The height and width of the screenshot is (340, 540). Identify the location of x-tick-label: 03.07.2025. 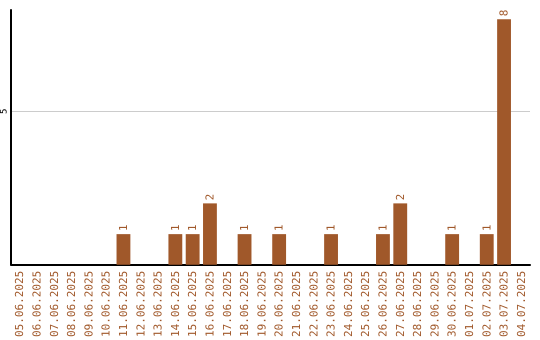
(504, 304).